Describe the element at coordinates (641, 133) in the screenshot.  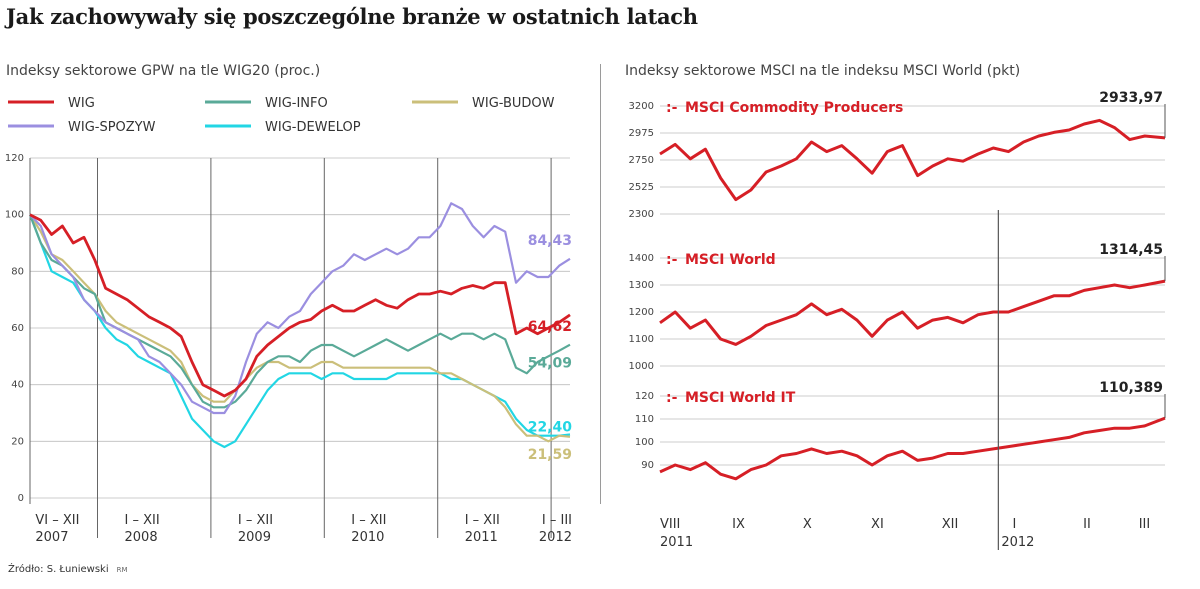
I see `y-tick-label: 2975` at that location.